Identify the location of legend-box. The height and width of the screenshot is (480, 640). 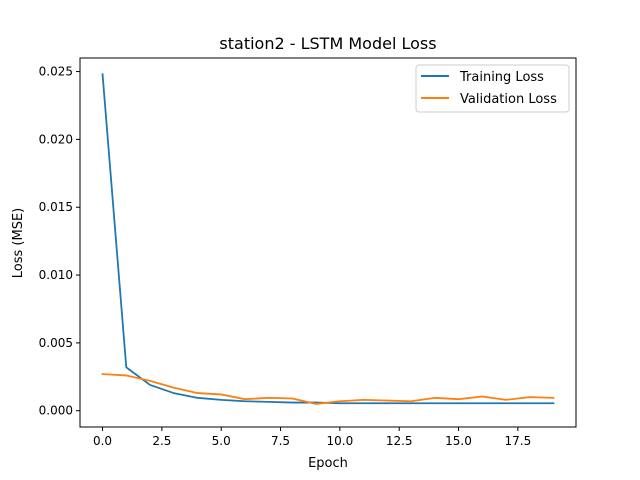
(492, 88).